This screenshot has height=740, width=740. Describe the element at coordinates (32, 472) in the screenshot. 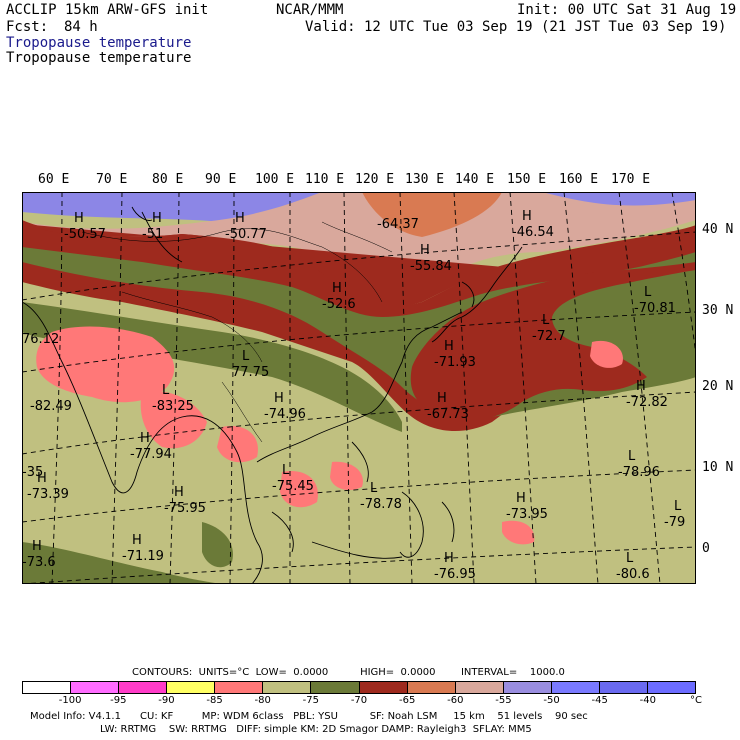

I see `pressure-value-label: -35` at that location.